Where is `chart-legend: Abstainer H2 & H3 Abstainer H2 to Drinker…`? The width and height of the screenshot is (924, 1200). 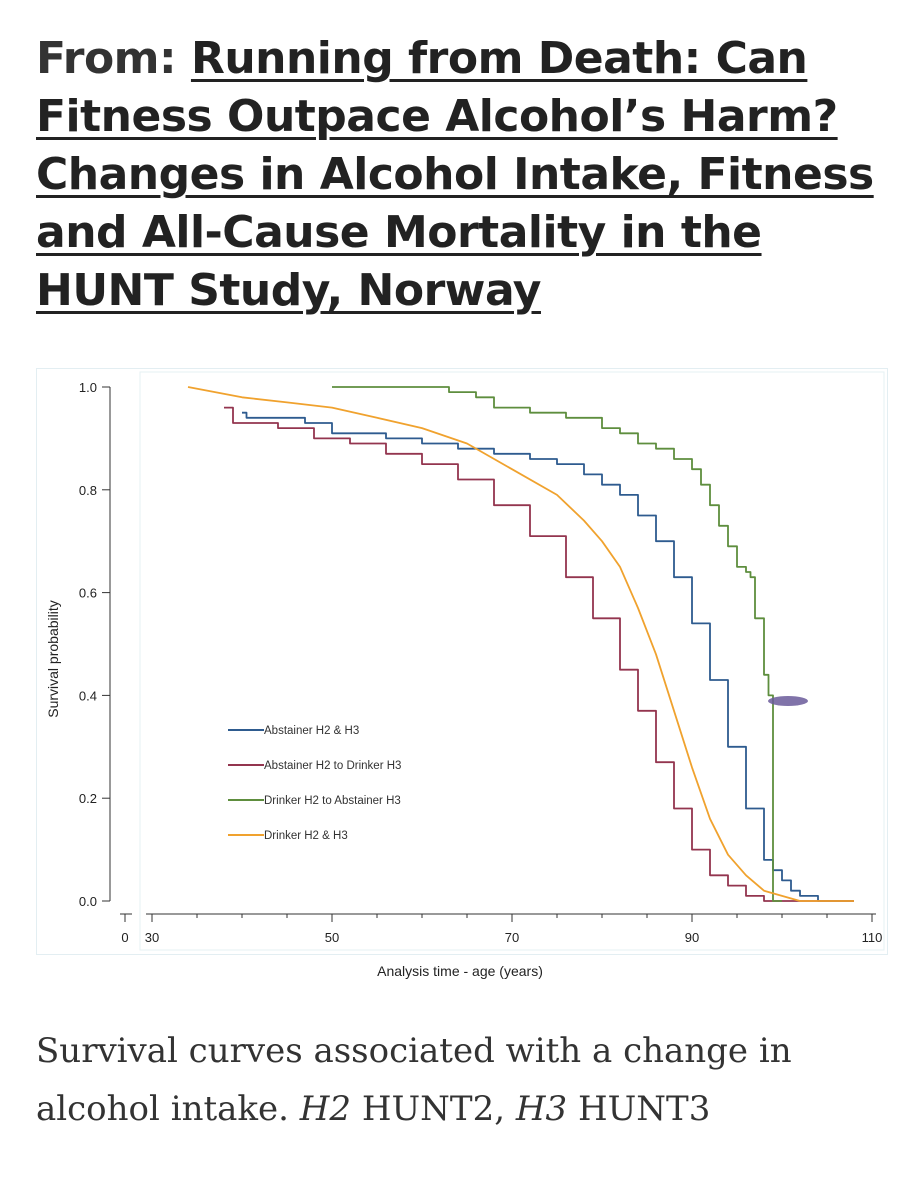
chart-legend: Abstainer H2 & H3 Abstainer H2 to Drinker… is located at coordinates (314, 783).